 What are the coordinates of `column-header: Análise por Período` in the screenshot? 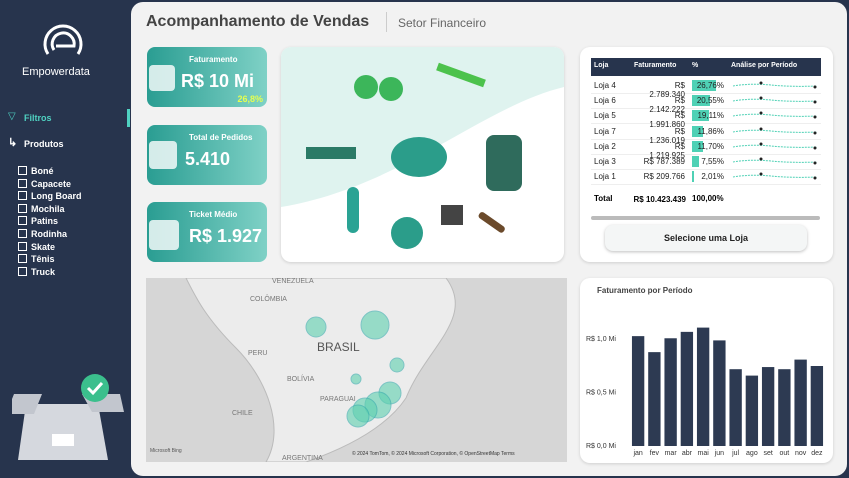 It's located at (764, 65).